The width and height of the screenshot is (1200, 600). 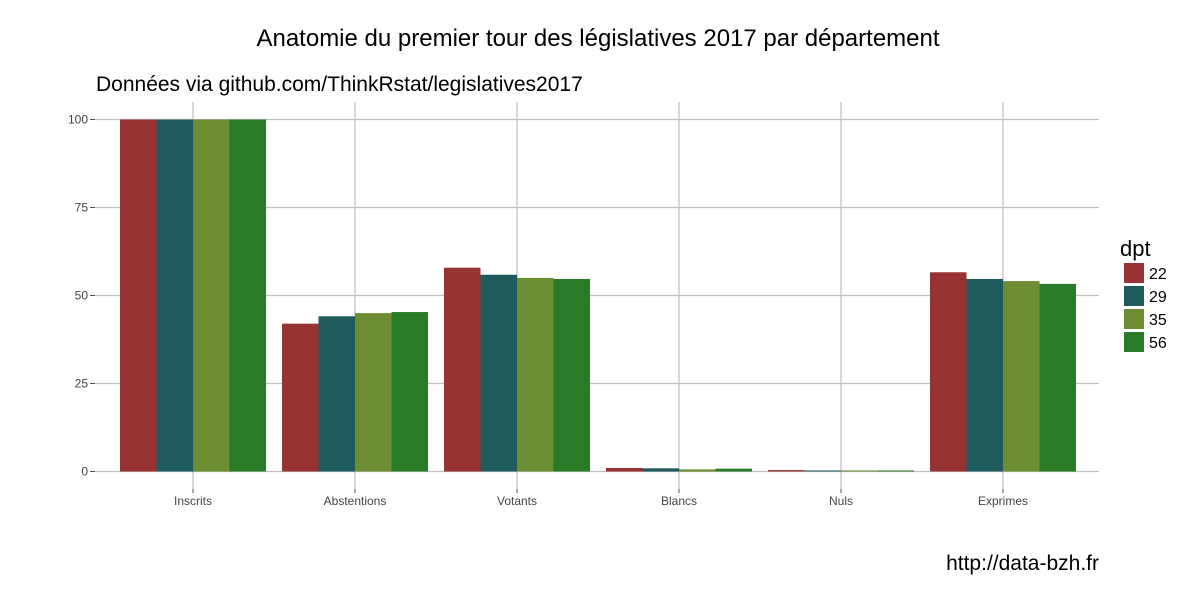 I want to click on legend-label-22: 22, so click(x=1158, y=274).